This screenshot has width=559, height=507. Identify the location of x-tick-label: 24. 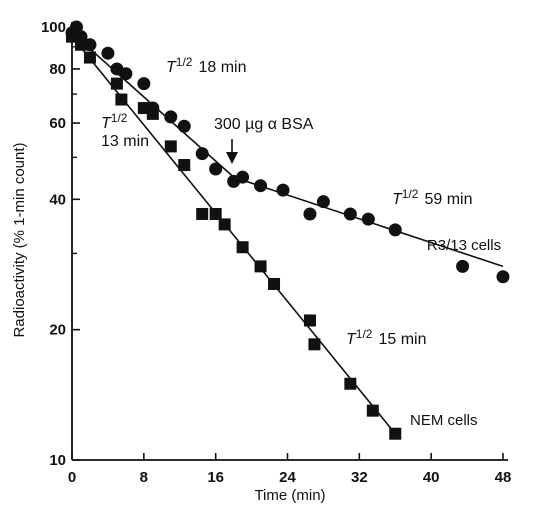
(287, 477).